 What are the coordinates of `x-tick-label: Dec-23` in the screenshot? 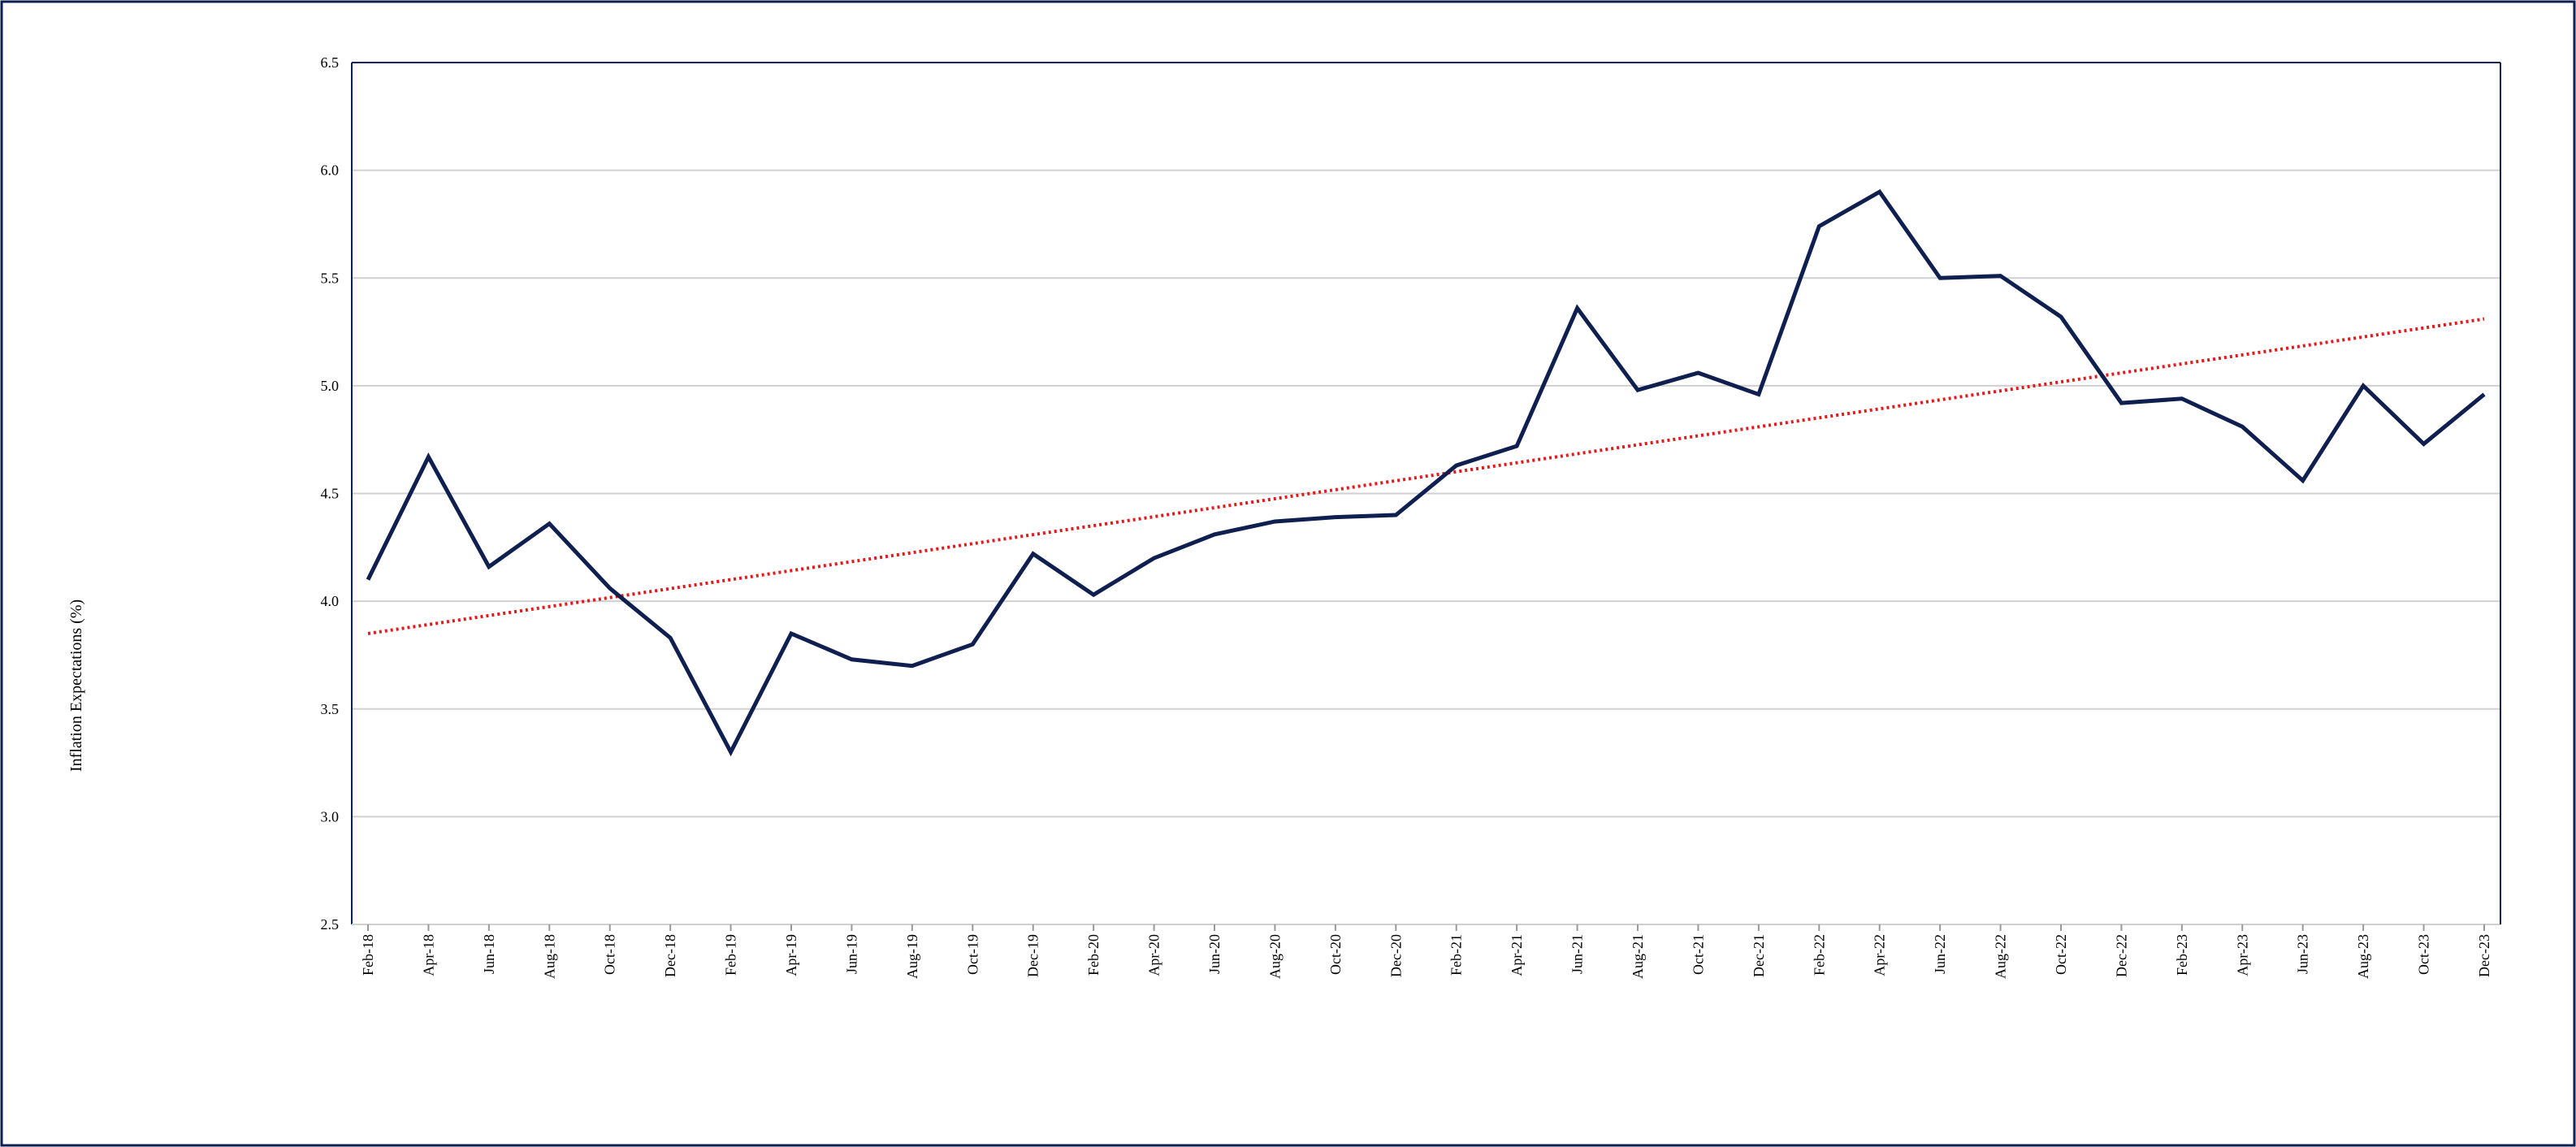 It's located at (2484, 956).